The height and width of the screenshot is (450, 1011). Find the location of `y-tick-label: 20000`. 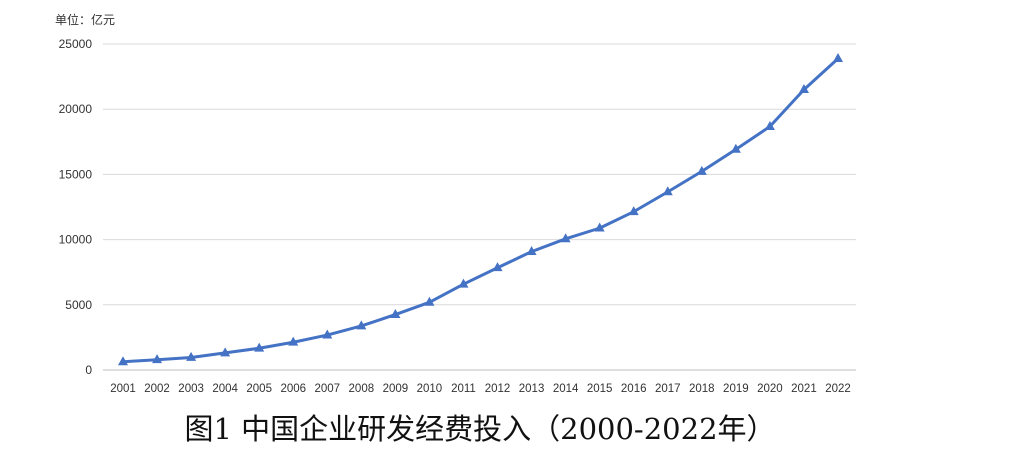

y-tick-label: 20000 is located at coordinates (76, 109).